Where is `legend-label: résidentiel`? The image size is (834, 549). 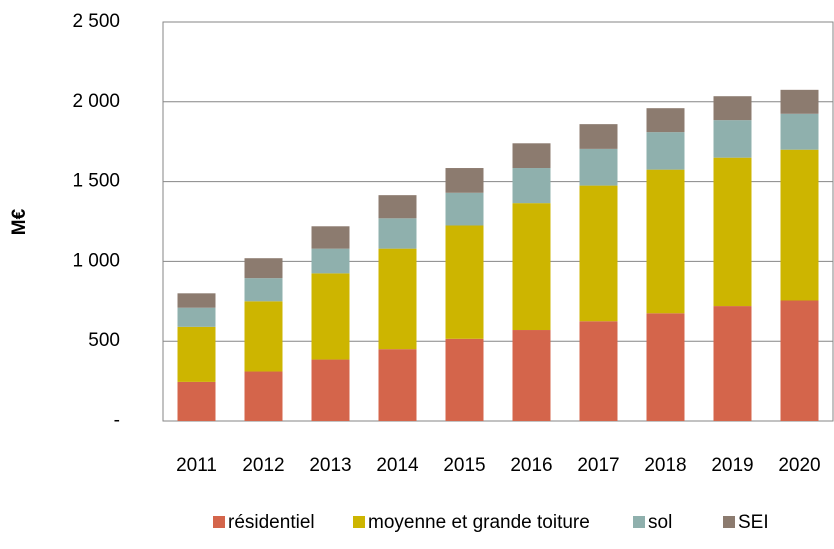
legend-label: résidentiel is located at coordinates (271, 522).